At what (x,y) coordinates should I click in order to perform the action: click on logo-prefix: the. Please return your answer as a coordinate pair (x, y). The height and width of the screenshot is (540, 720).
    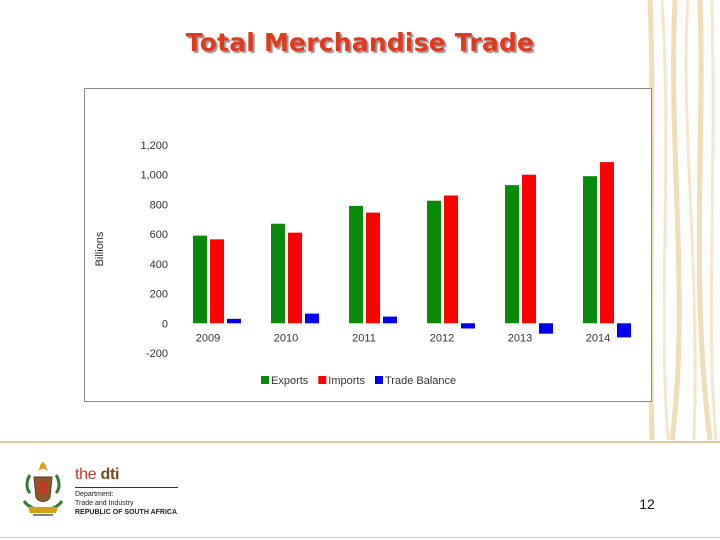
    Looking at the image, I should click on (86, 474).